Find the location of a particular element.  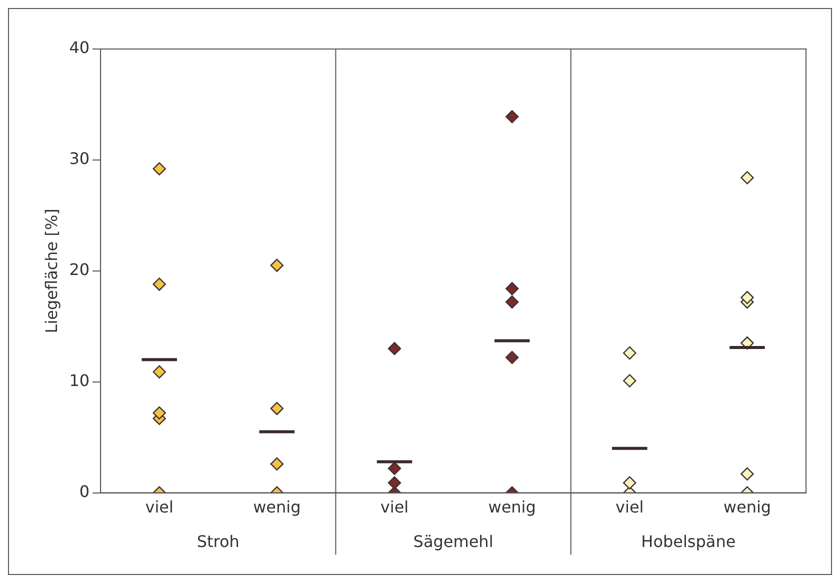

y-tick-label: 0 is located at coordinates (84, 491).